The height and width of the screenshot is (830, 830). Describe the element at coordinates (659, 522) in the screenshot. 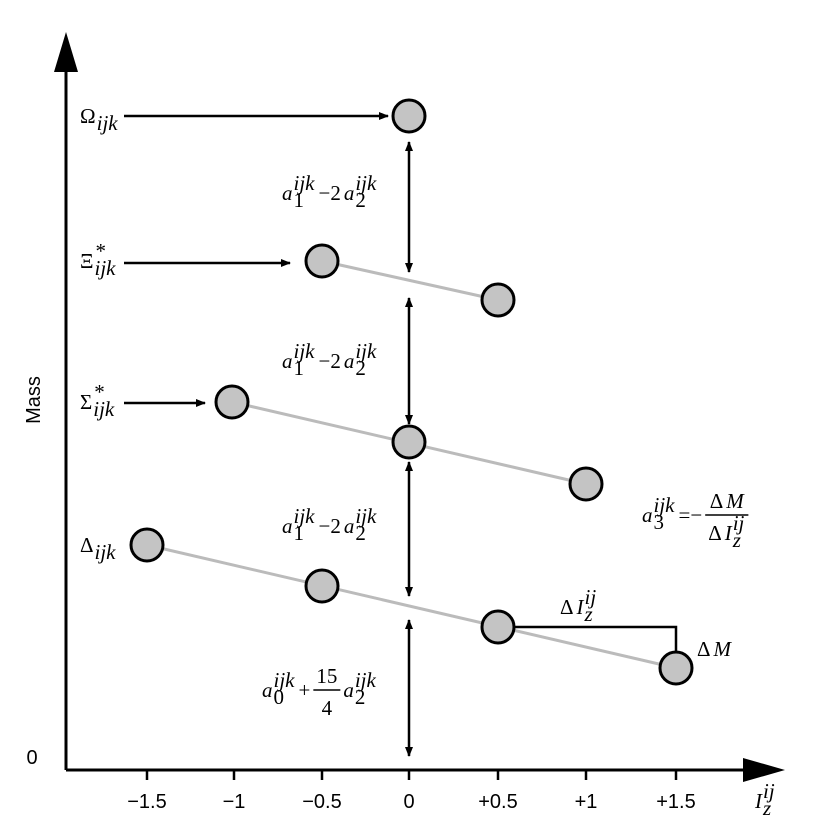

I see `subscript: 3` at that location.